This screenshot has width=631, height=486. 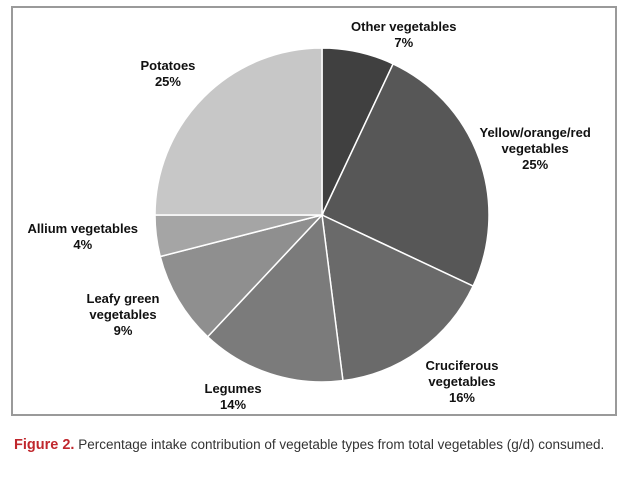 What do you see at coordinates (168, 65) in the screenshot?
I see `slice-label-text: Potatoes` at bounding box center [168, 65].